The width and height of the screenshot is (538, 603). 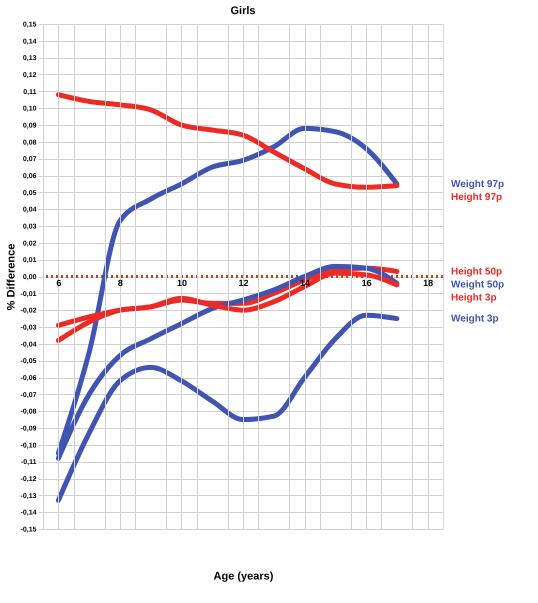 What do you see at coordinates (477, 285) in the screenshot?
I see `text: Weight 50p` at bounding box center [477, 285].